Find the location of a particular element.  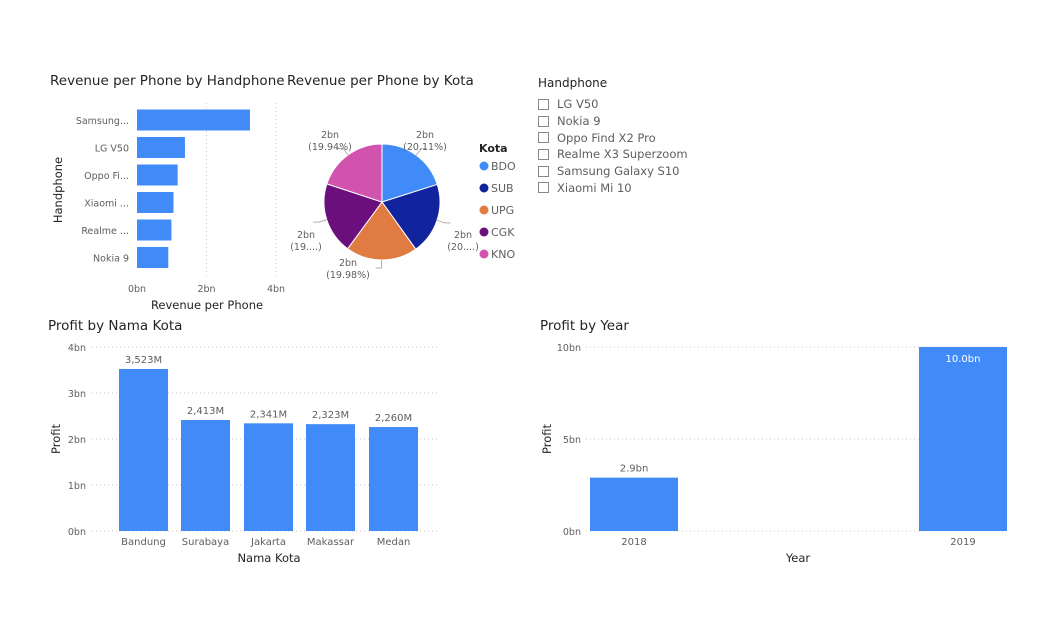

slicer-item-label: LG V50 is located at coordinates (578, 104).